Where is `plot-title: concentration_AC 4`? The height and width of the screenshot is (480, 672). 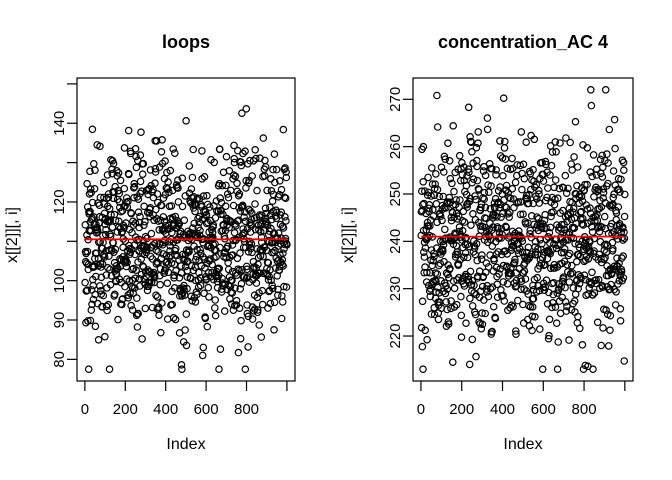
plot-title: concentration_AC 4 is located at coordinates (523, 42).